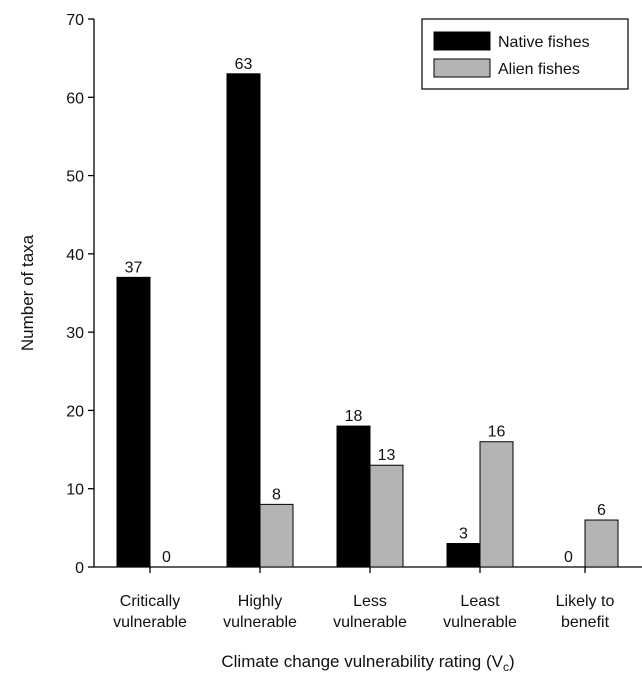  What do you see at coordinates (27, 292) in the screenshot?
I see `y-axis-title: Number of taxa` at bounding box center [27, 292].